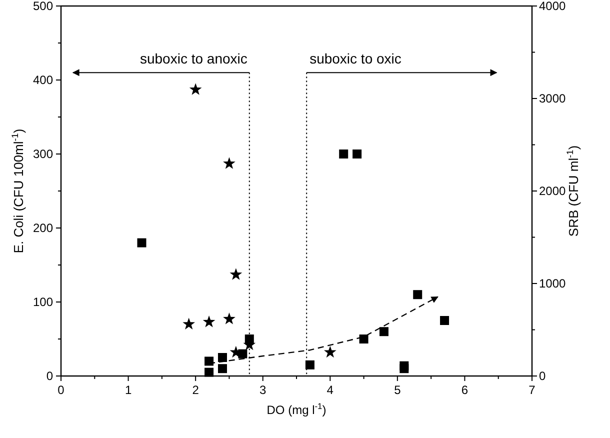 The width and height of the screenshot is (610, 438). What do you see at coordinates (263, 390) in the screenshot?
I see `x-tick-label: 3` at bounding box center [263, 390].